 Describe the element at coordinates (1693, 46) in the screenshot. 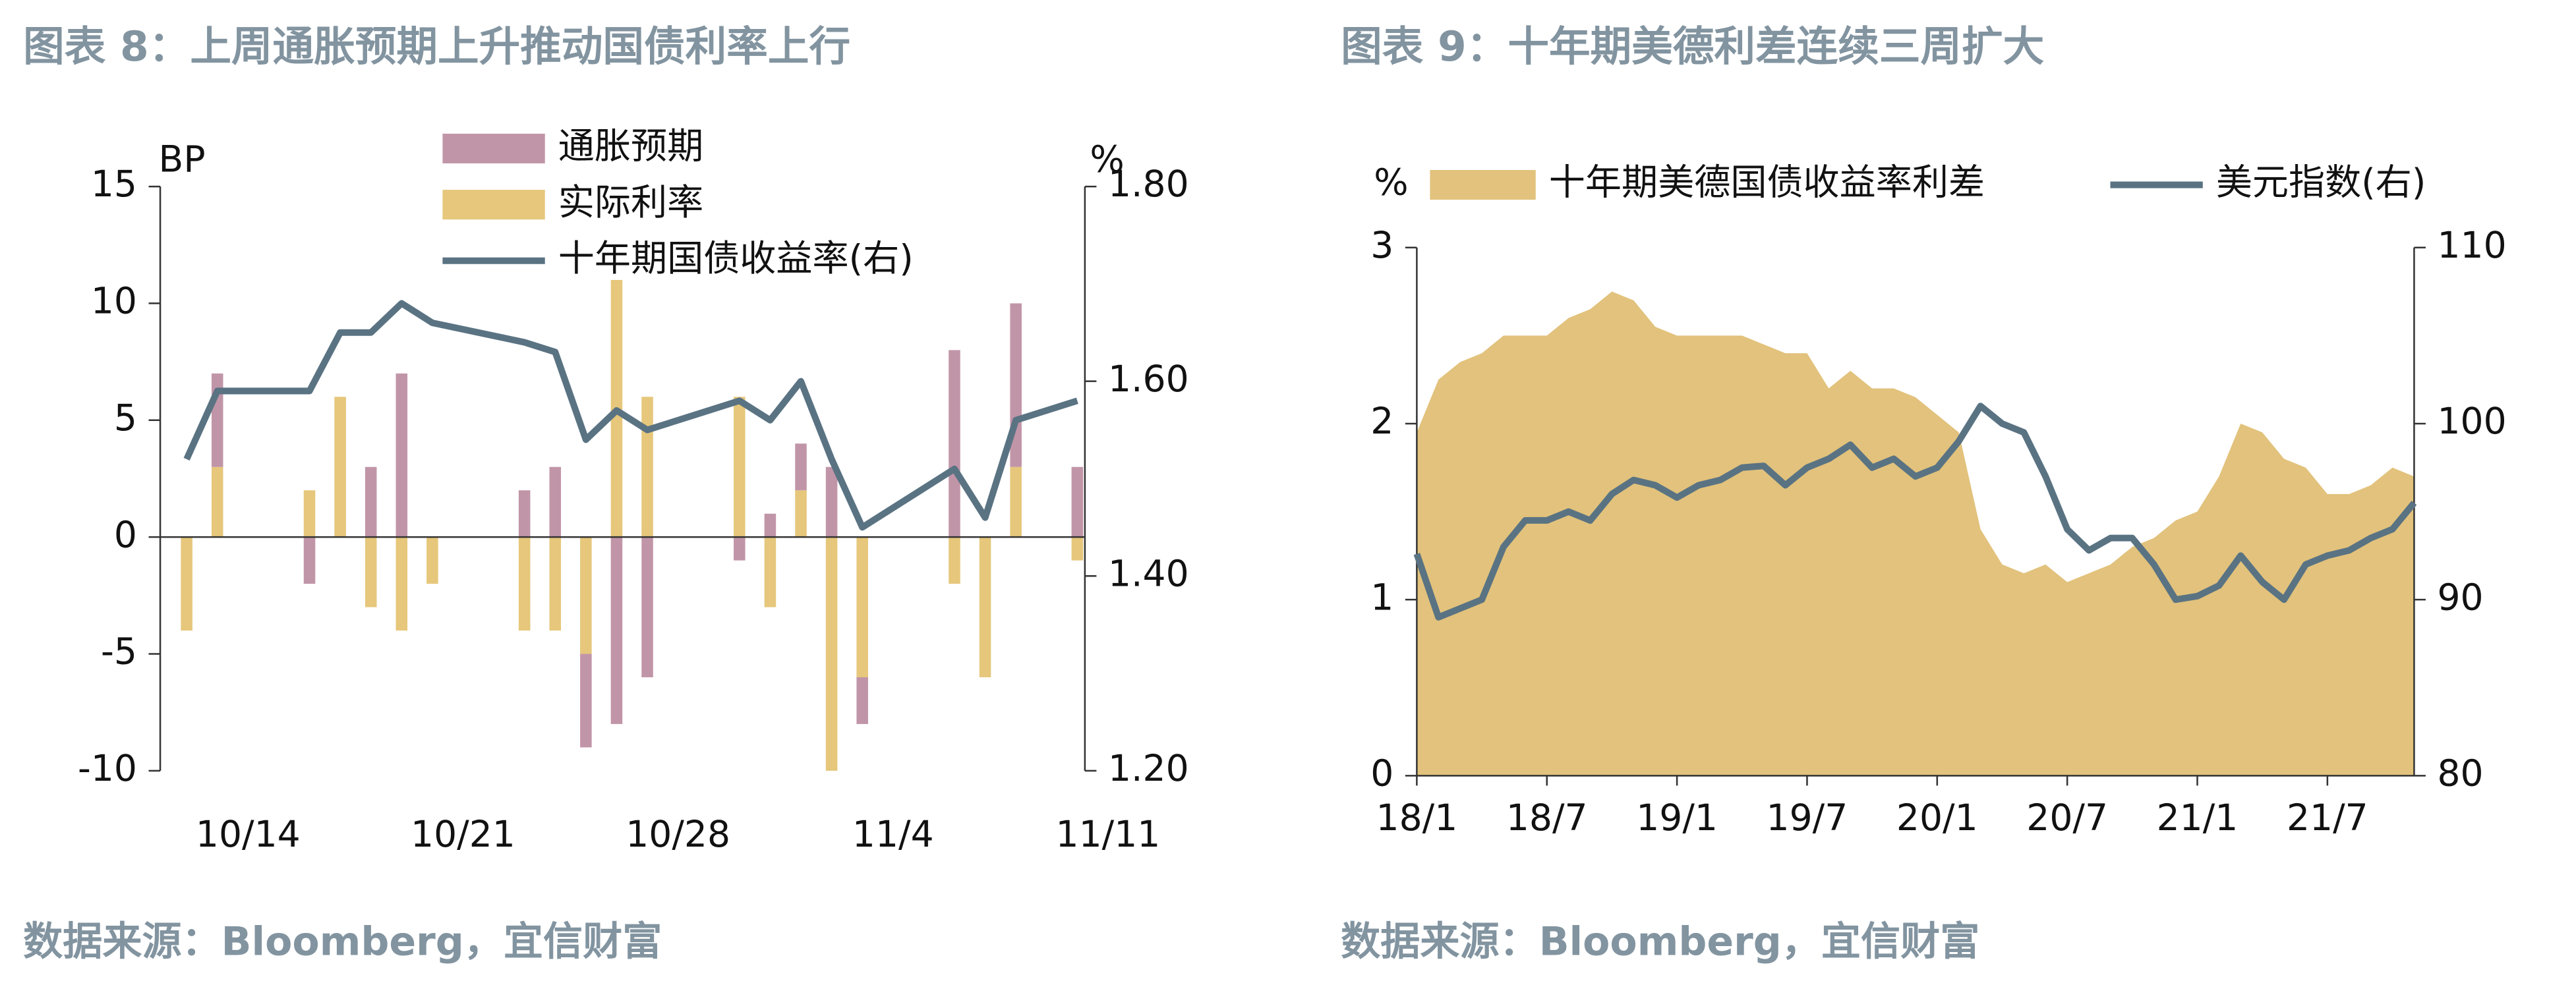

I see `chart-title: 图表 9：十年期美德利差连续三周扩大` at that location.